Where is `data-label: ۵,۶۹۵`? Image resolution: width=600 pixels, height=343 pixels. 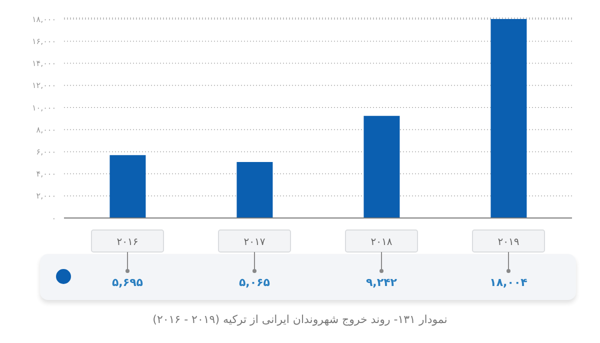
data-label: ۵,۶۹۵ is located at coordinates (128, 282).